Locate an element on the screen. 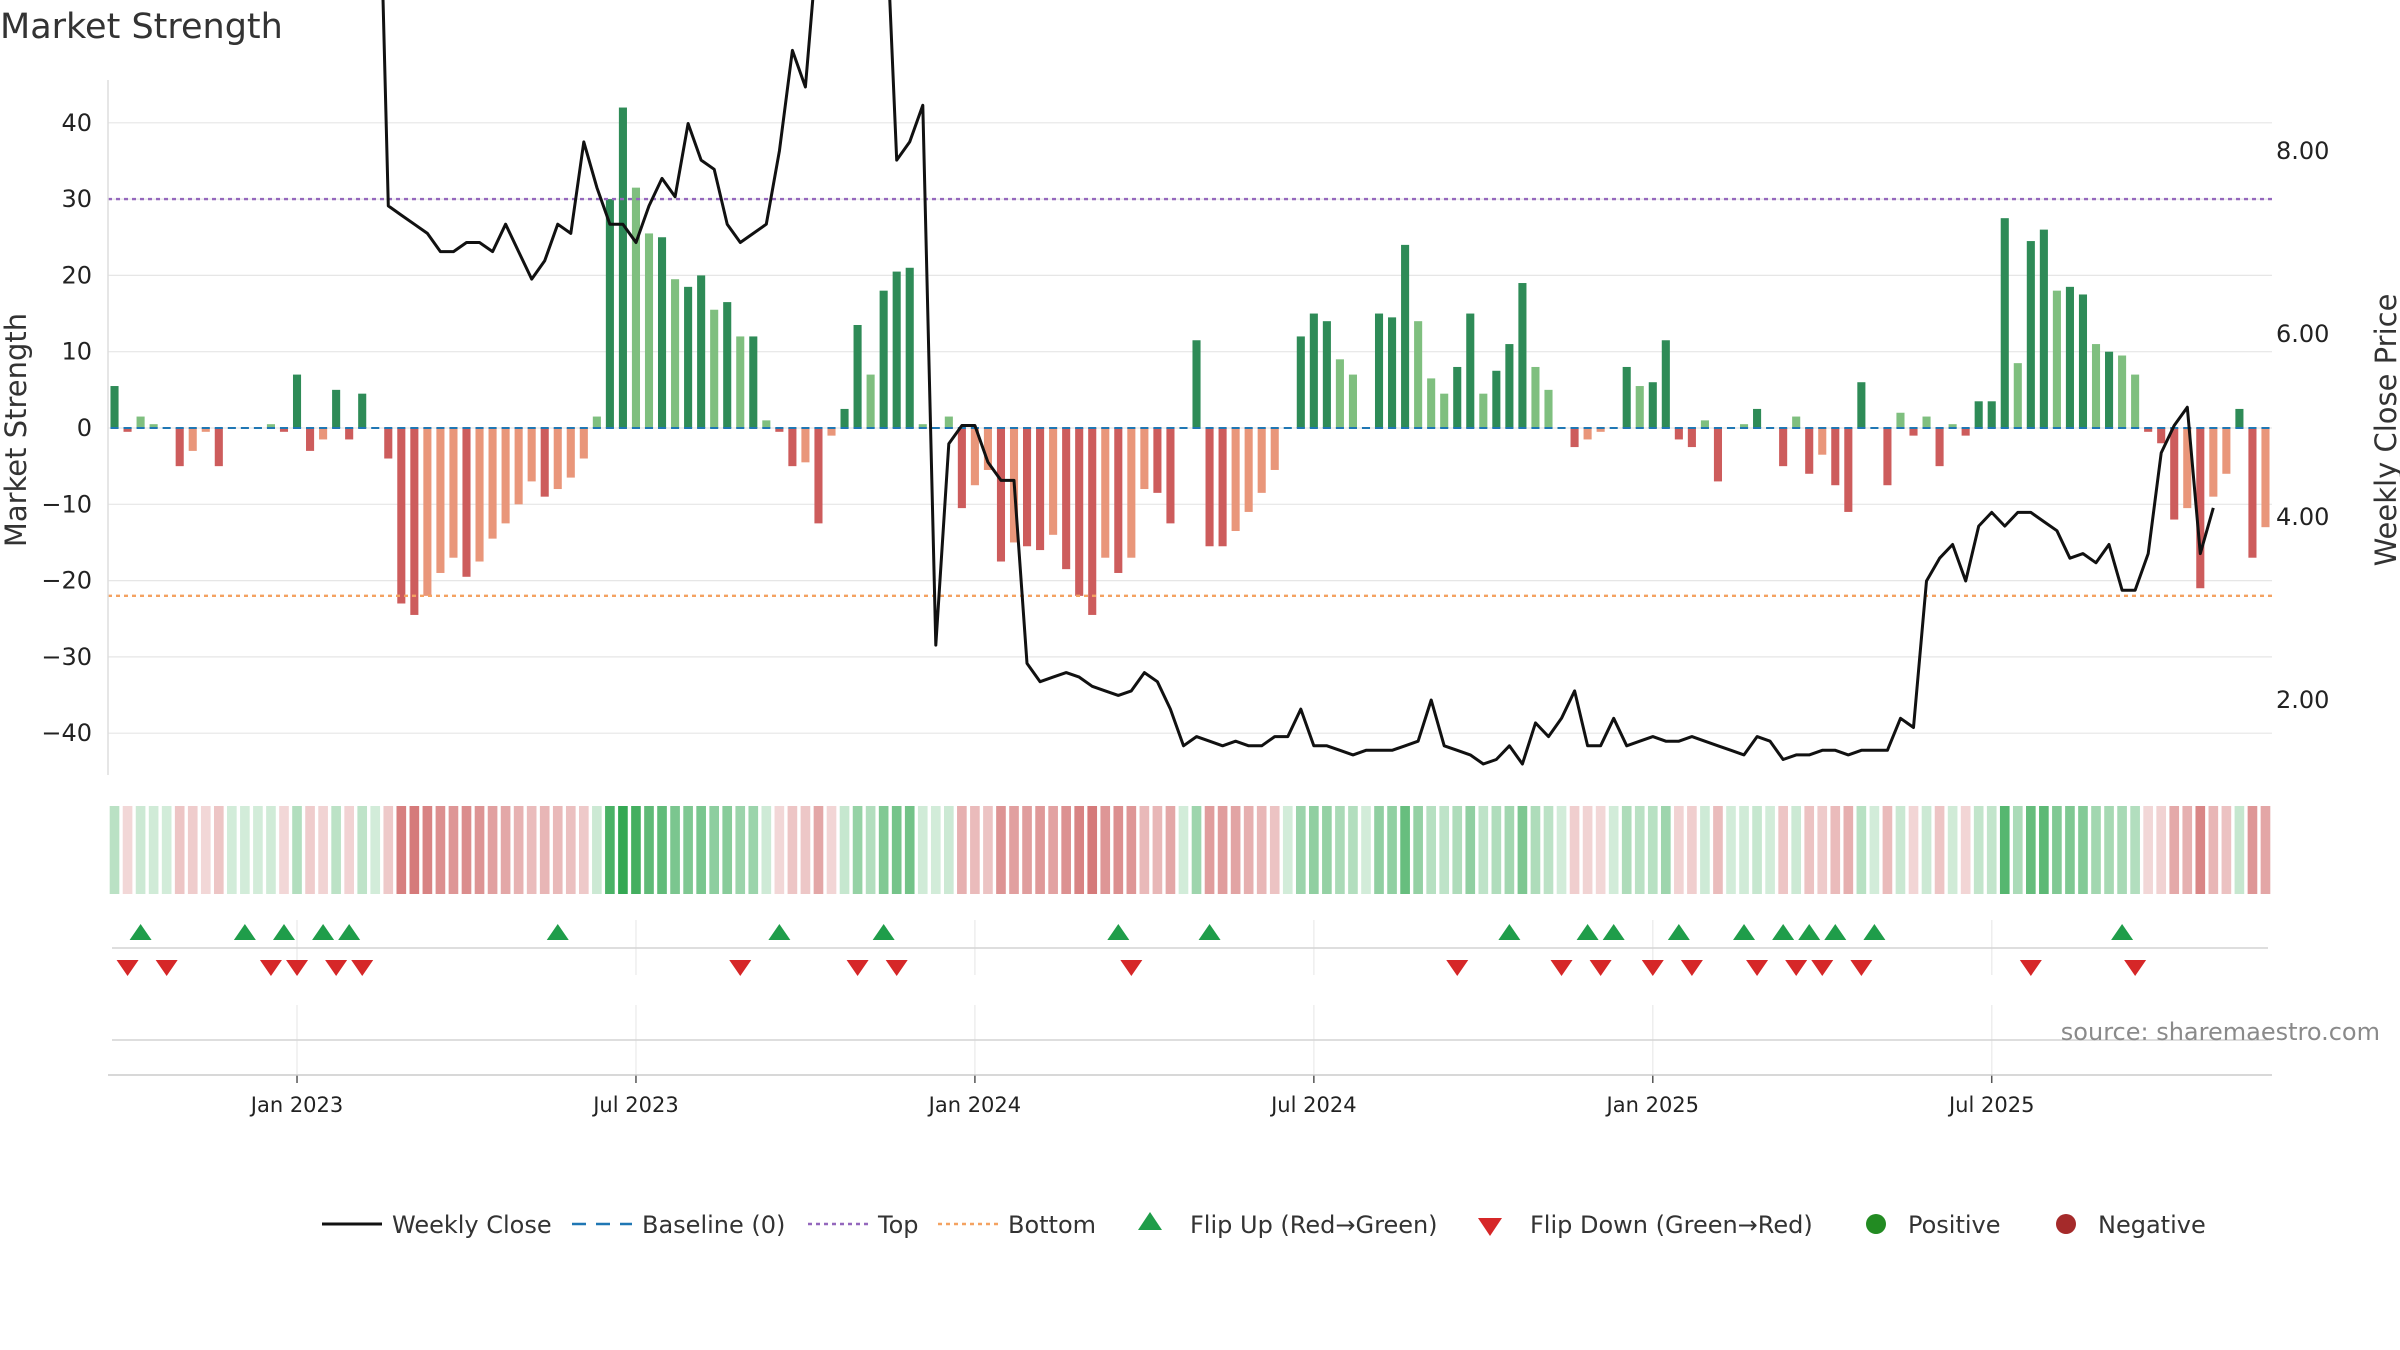 This screenshot has height=1350, width=2400. y-tick-label: 10 is located at coordinates (76, 352).